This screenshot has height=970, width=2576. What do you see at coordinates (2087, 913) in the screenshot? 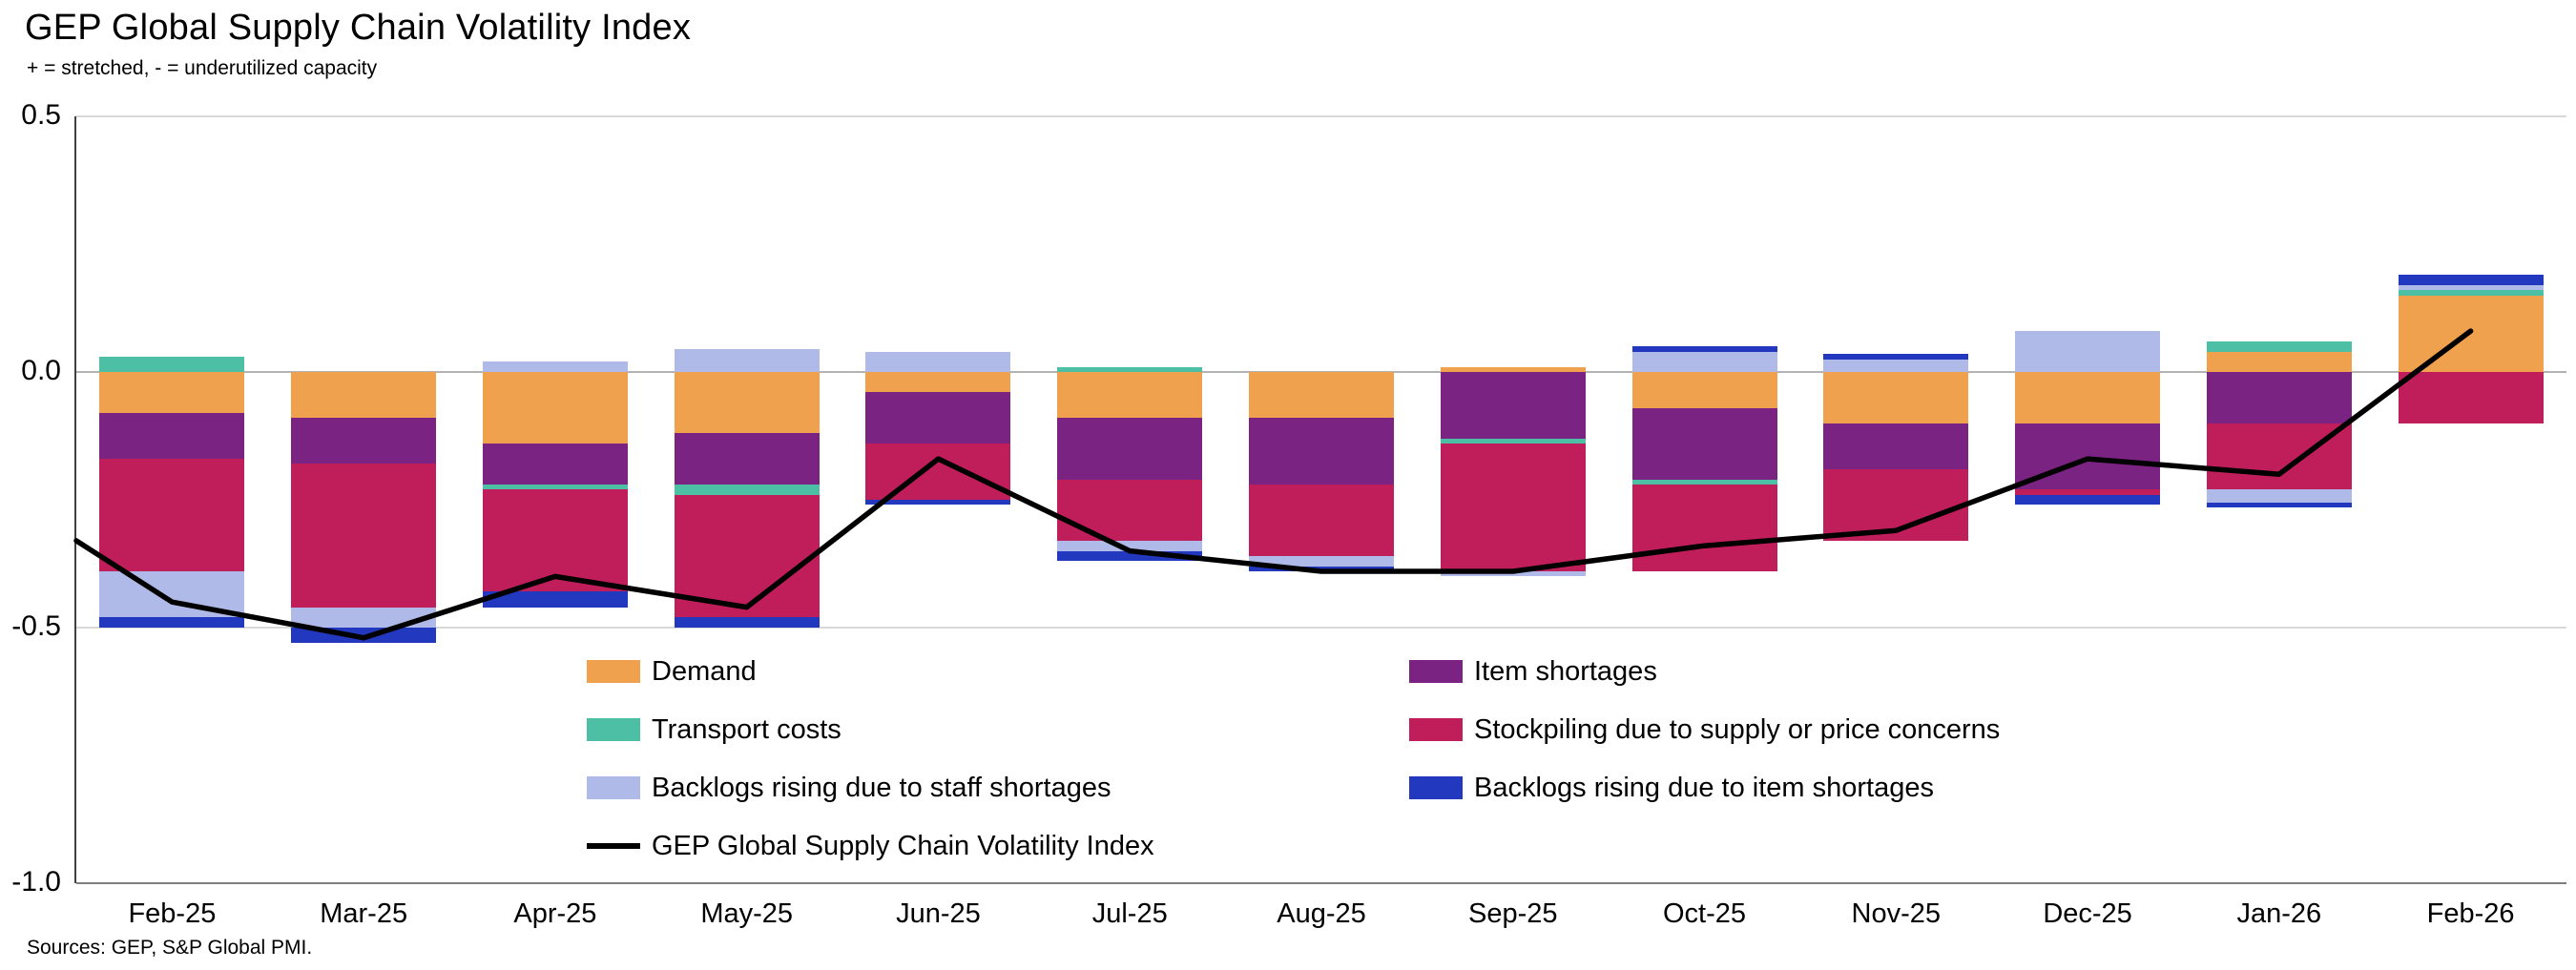
I see `x-tick-label: Dec-25` at bounding box center [2087, 913].